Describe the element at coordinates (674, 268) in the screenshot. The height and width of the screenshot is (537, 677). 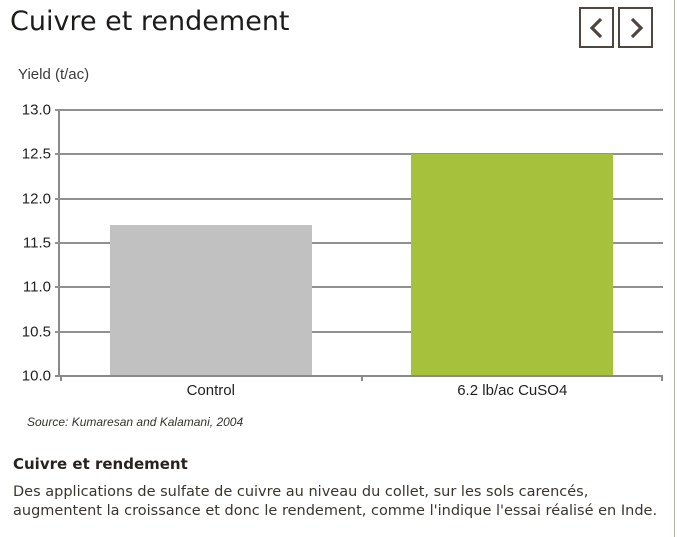
I see `page-right-border` at that location.